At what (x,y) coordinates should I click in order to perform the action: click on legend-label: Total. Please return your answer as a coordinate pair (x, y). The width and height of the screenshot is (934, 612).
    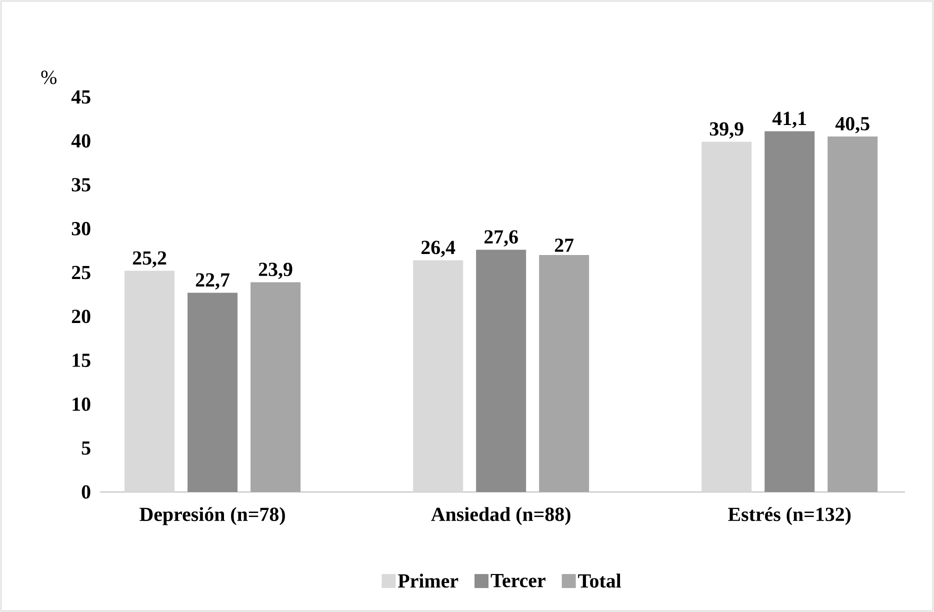
    Looking at the image, I should click on (600, 581).